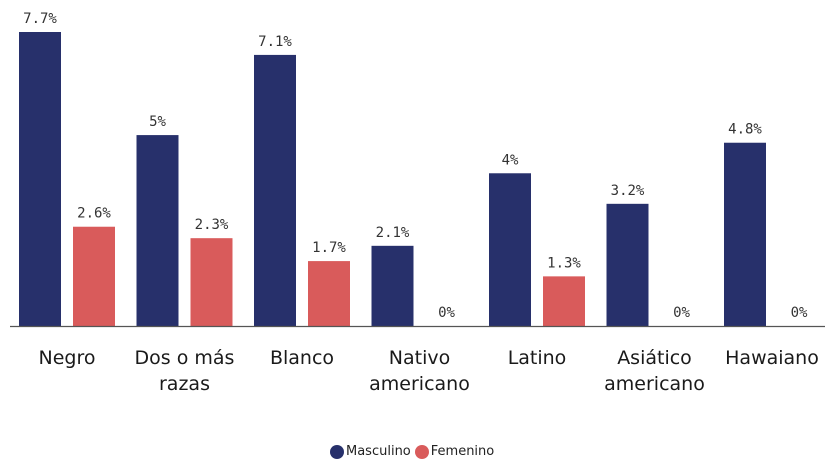 Image resolution: width=837 pixels, height=462 pixels. What do you see at coordinates (421, 451) in the screenshot?
I see `legend-swatch-femenino` at bounding box center [421, 451].